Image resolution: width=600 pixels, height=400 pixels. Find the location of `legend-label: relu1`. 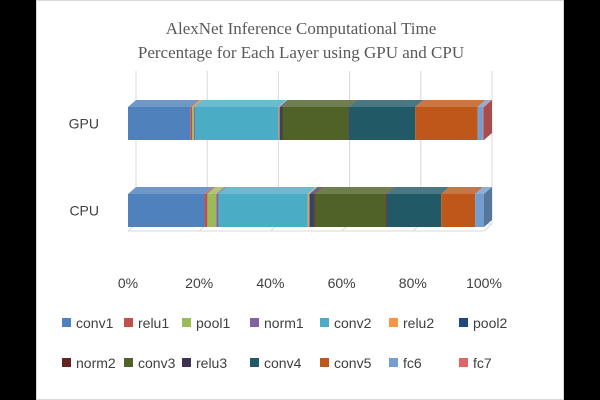

legend-label: relu1 is located at coordinates (153, 323).